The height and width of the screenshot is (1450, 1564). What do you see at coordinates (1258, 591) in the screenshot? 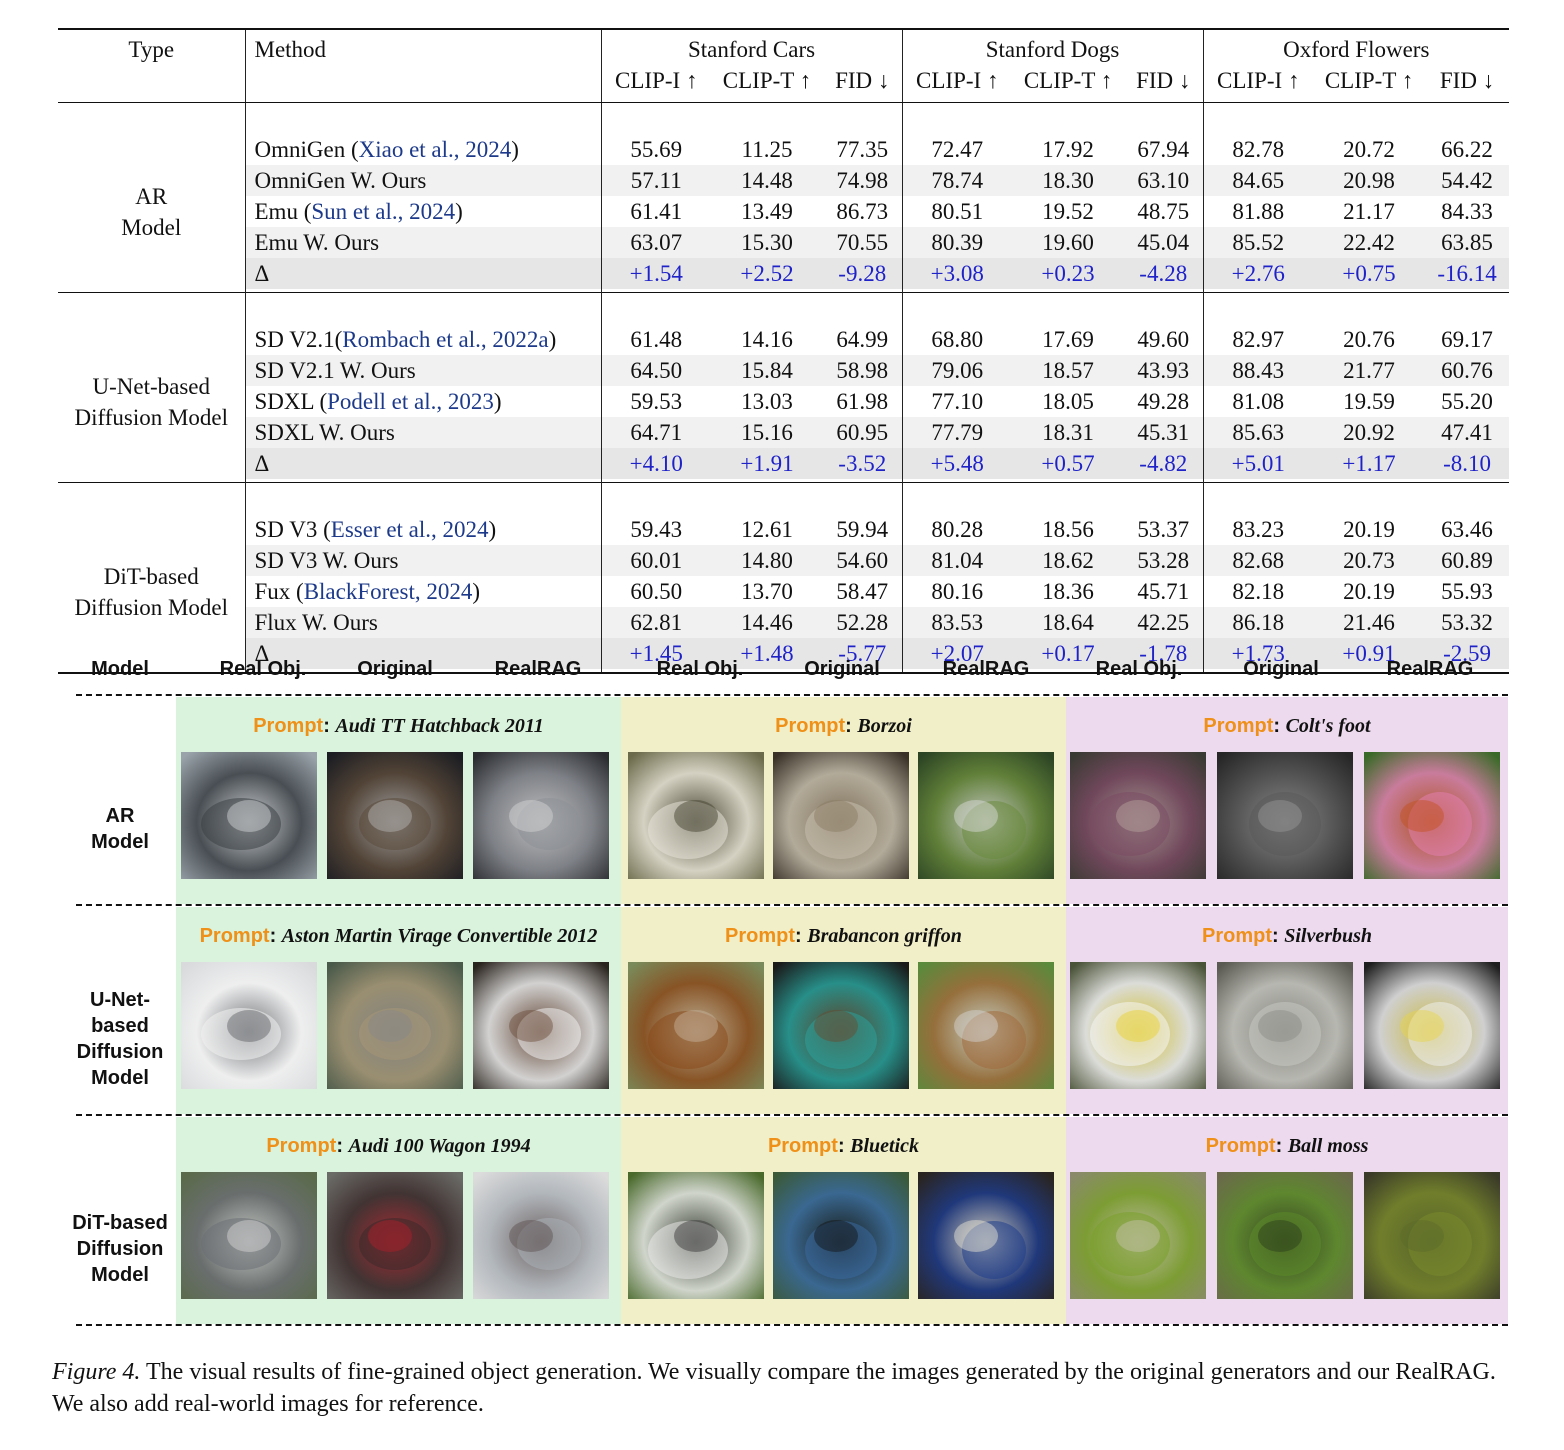
I see `metric-value: 82.18` at bounding box center [1258, 591].